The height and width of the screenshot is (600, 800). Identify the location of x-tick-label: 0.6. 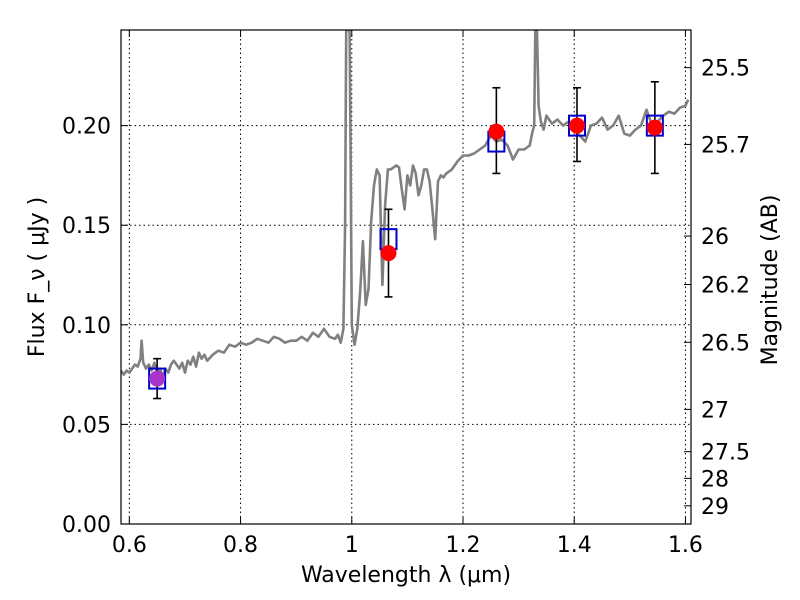
(129, 545).